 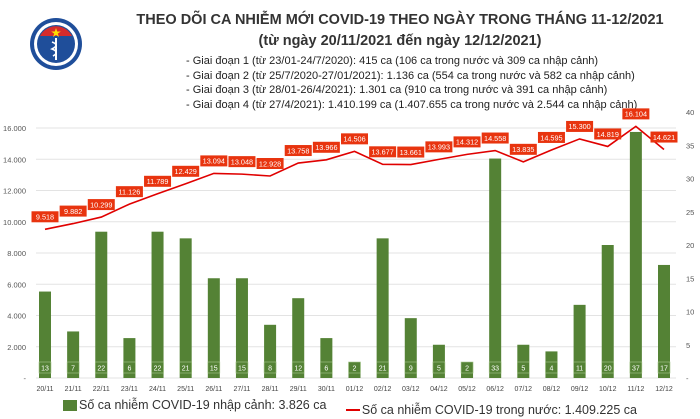 What do you see at coordinates (439, 389) in the screenshot?
I see `x-axis-tick-label: 04/12` at bounding box center [439, 389].